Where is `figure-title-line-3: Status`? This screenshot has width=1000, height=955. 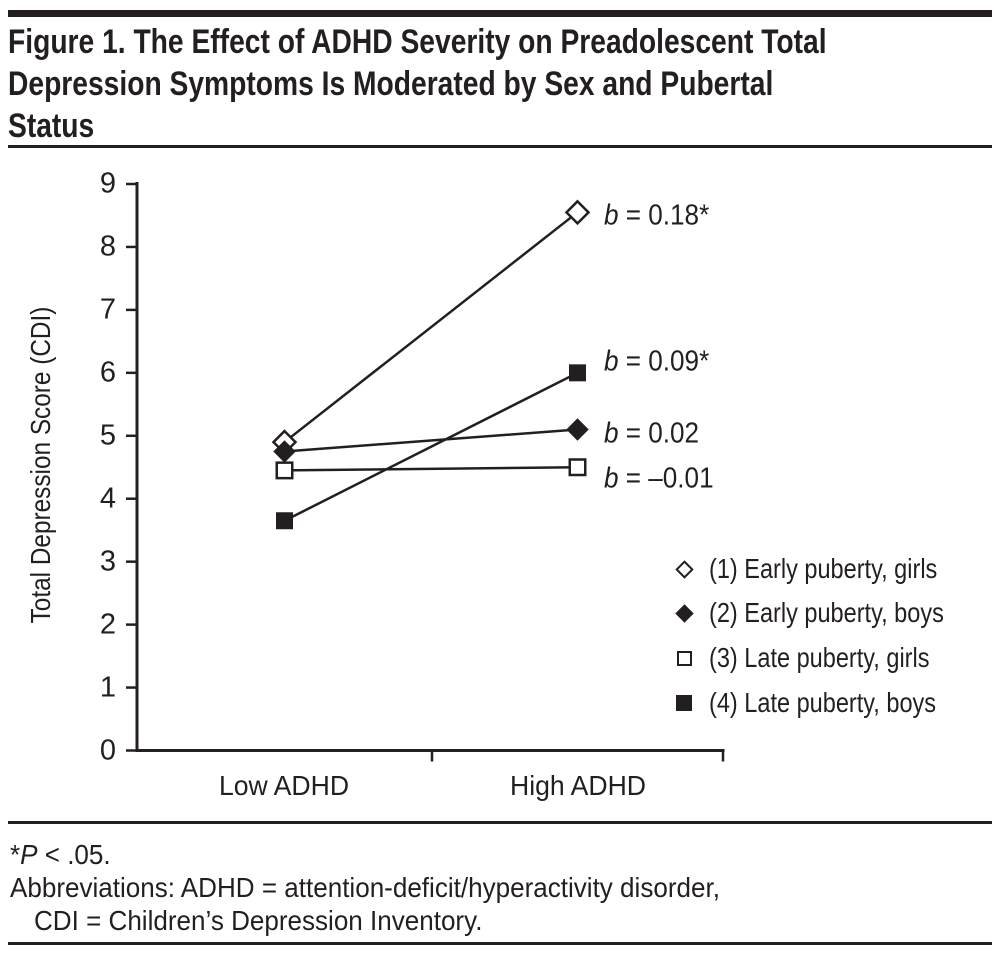 figure-title-line-3: Status is located at coordinates (51, 126).